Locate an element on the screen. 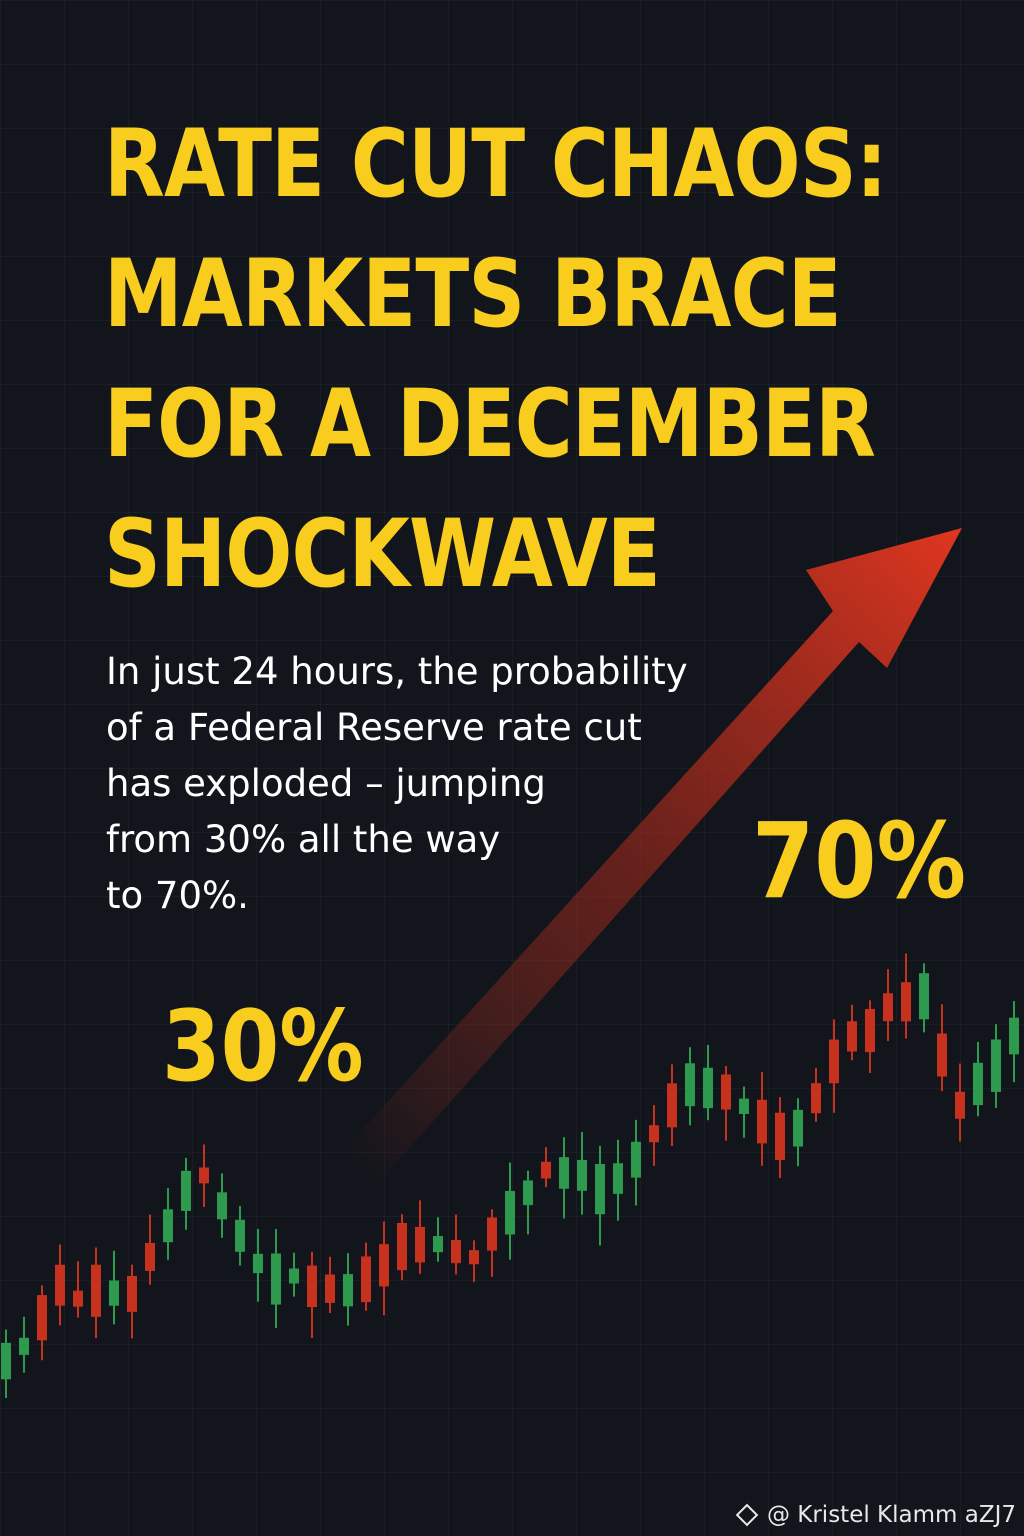 The image size is (1024, 1536). end-probability-label: 70% is located at coordinates (859, 861).